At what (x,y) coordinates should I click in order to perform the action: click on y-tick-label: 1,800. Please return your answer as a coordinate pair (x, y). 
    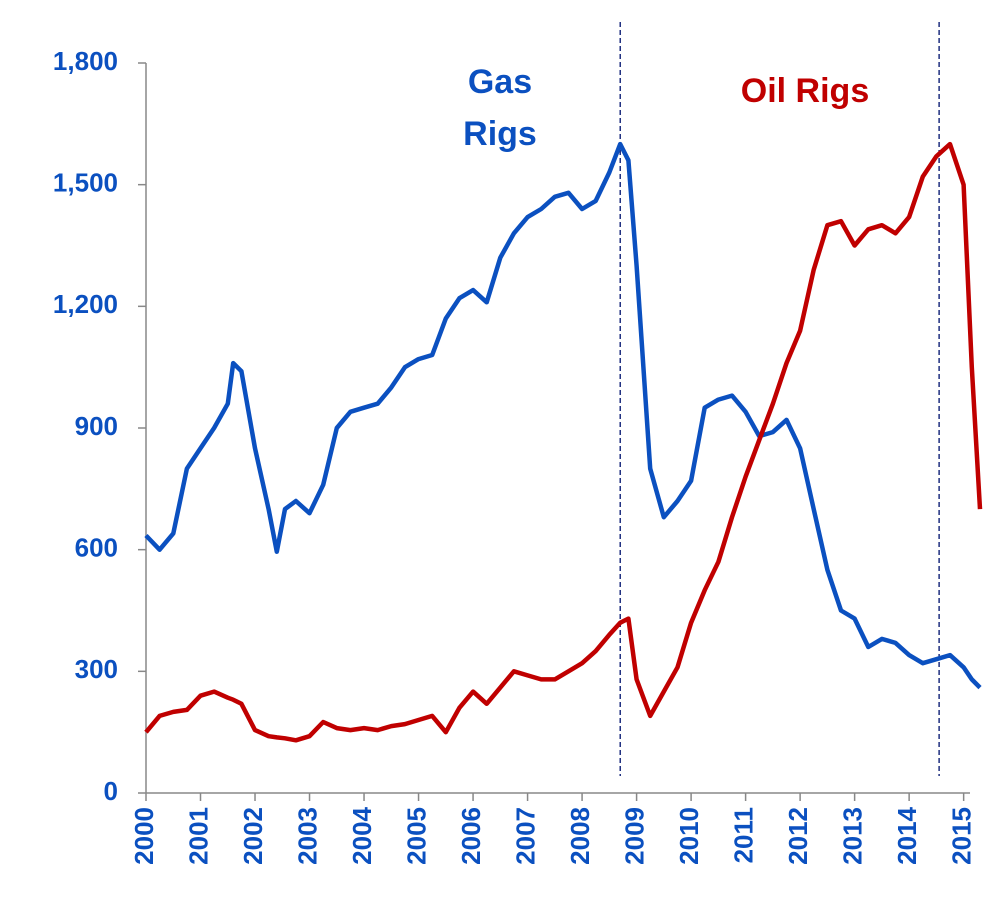
    Looking at the image, I should click on (85, 61).